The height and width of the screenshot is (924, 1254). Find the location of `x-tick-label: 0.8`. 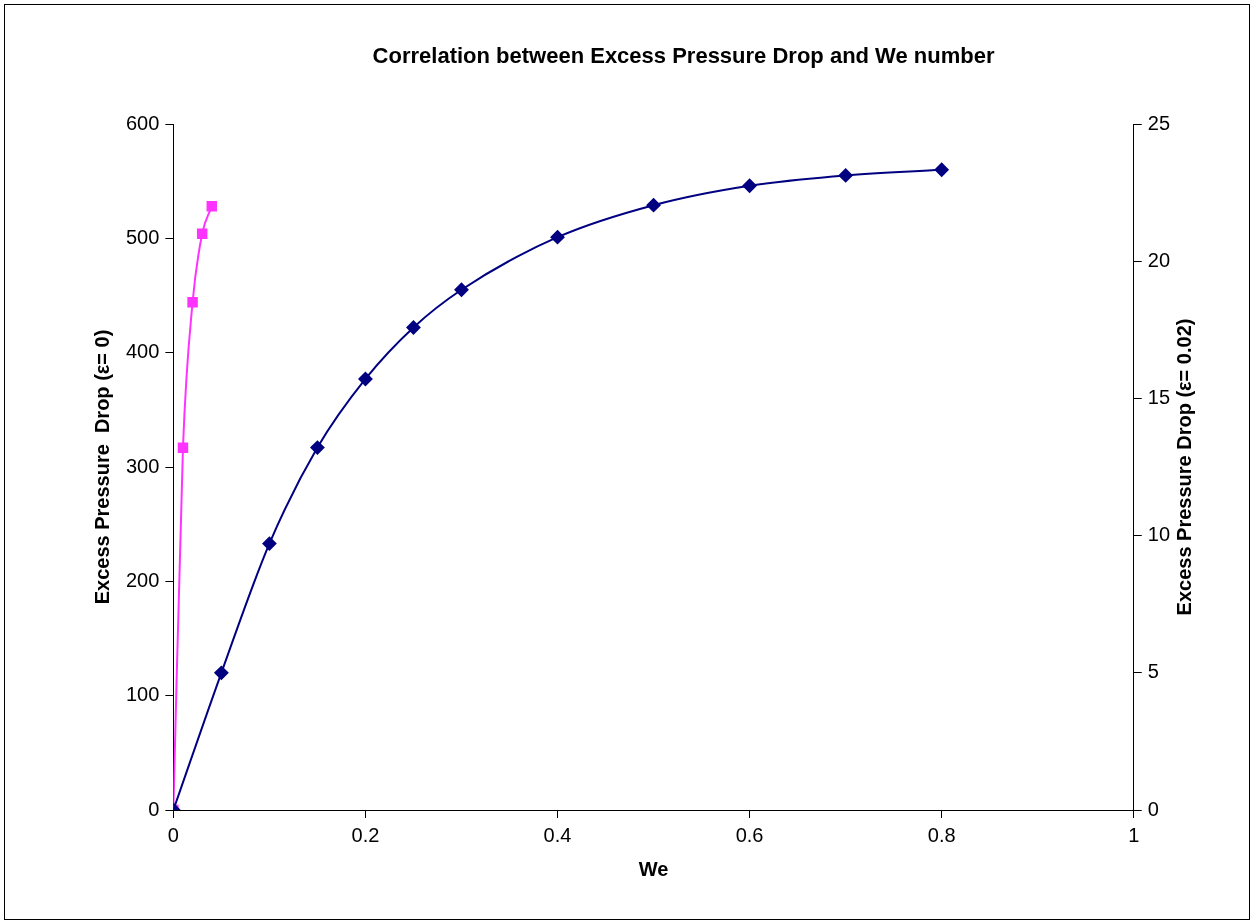

x-tick-label: 0.8 is located at coordinates (941, 834).